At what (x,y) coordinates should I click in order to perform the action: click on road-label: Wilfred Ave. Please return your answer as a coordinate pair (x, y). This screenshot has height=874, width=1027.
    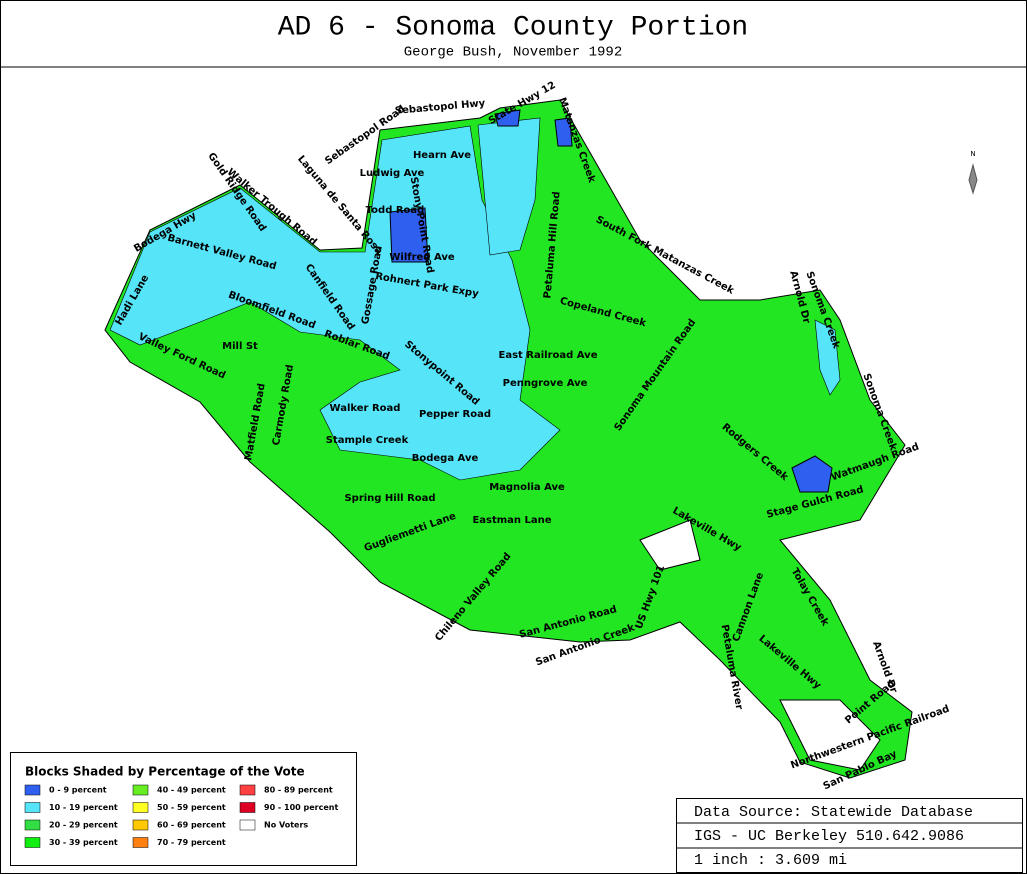
    Looking at the image, I should click on (421, 257).